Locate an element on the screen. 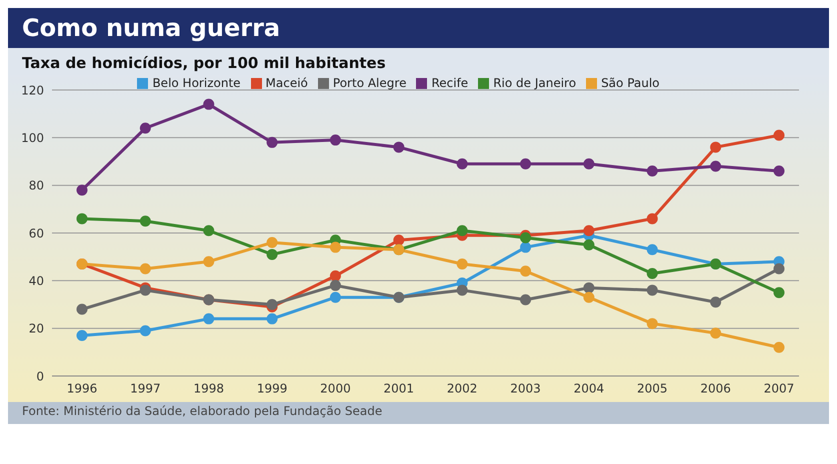 The image size is (837, 464). chart-subtitle: Taxa de homicídios, por 100 mil habitantes is located at coordinates (204, 62).